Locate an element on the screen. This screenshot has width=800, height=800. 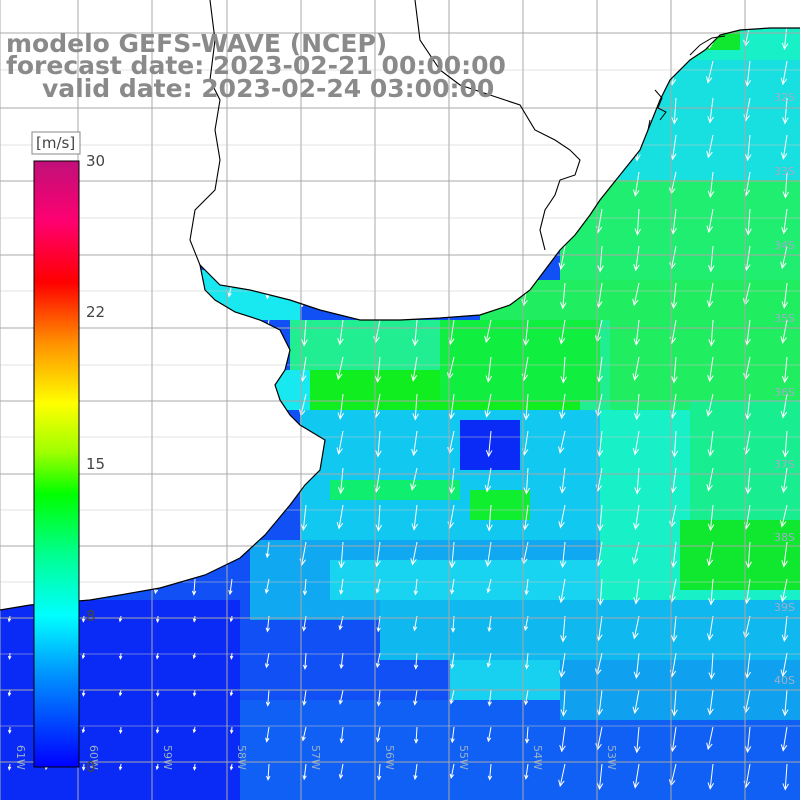
colorbar-unit: [m/s] is located at coordinates (56, 143).